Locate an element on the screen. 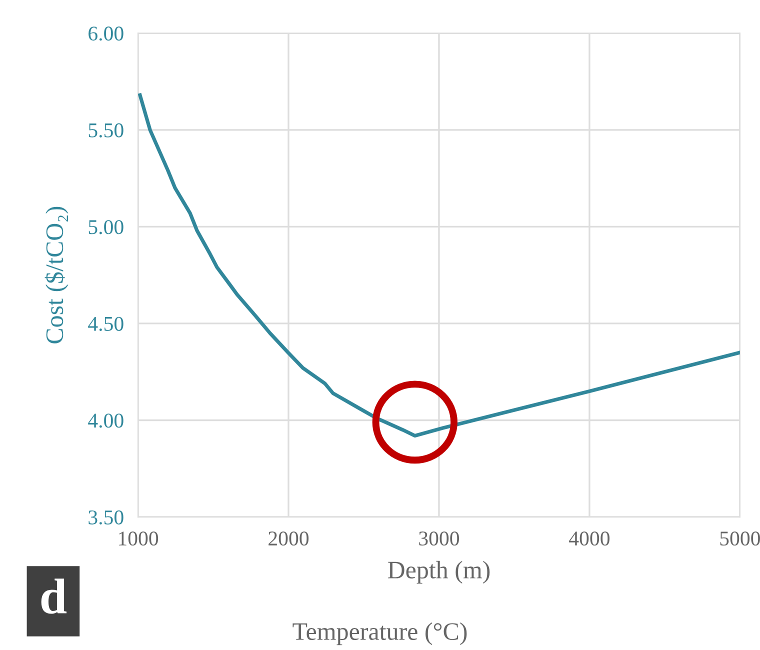 The height and width of the screenshot is (650, 760). text: d is located at coordinates (54, 596).